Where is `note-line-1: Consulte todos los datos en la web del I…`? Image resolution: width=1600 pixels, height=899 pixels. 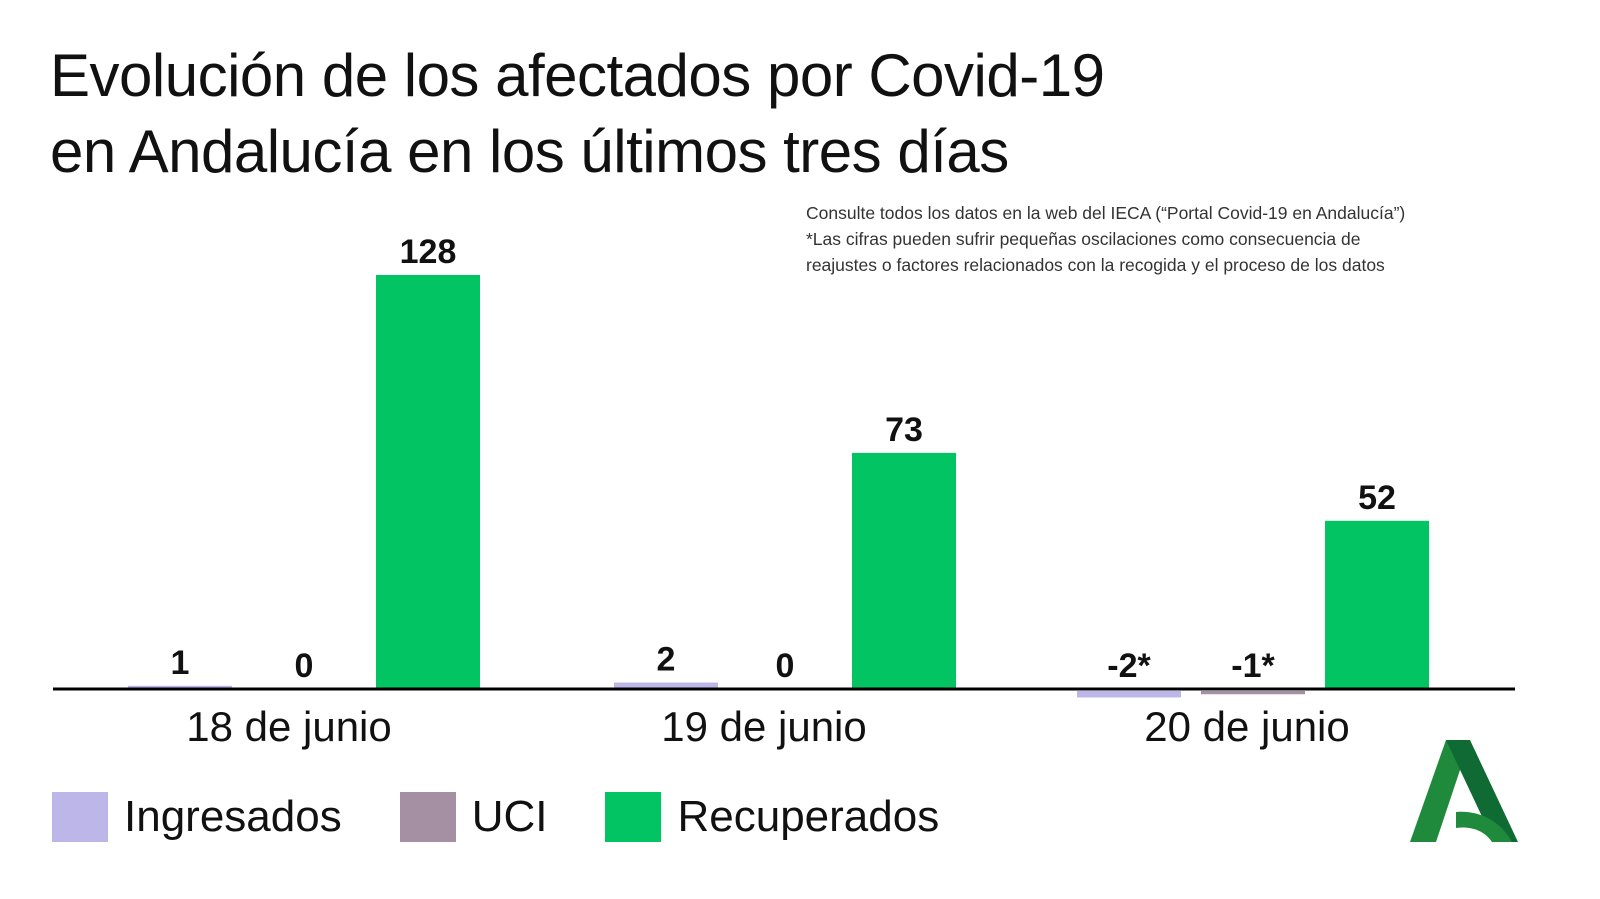 note-line-1: Consulte todos los datos en la web del I… is located at coordinates (1106, 213).